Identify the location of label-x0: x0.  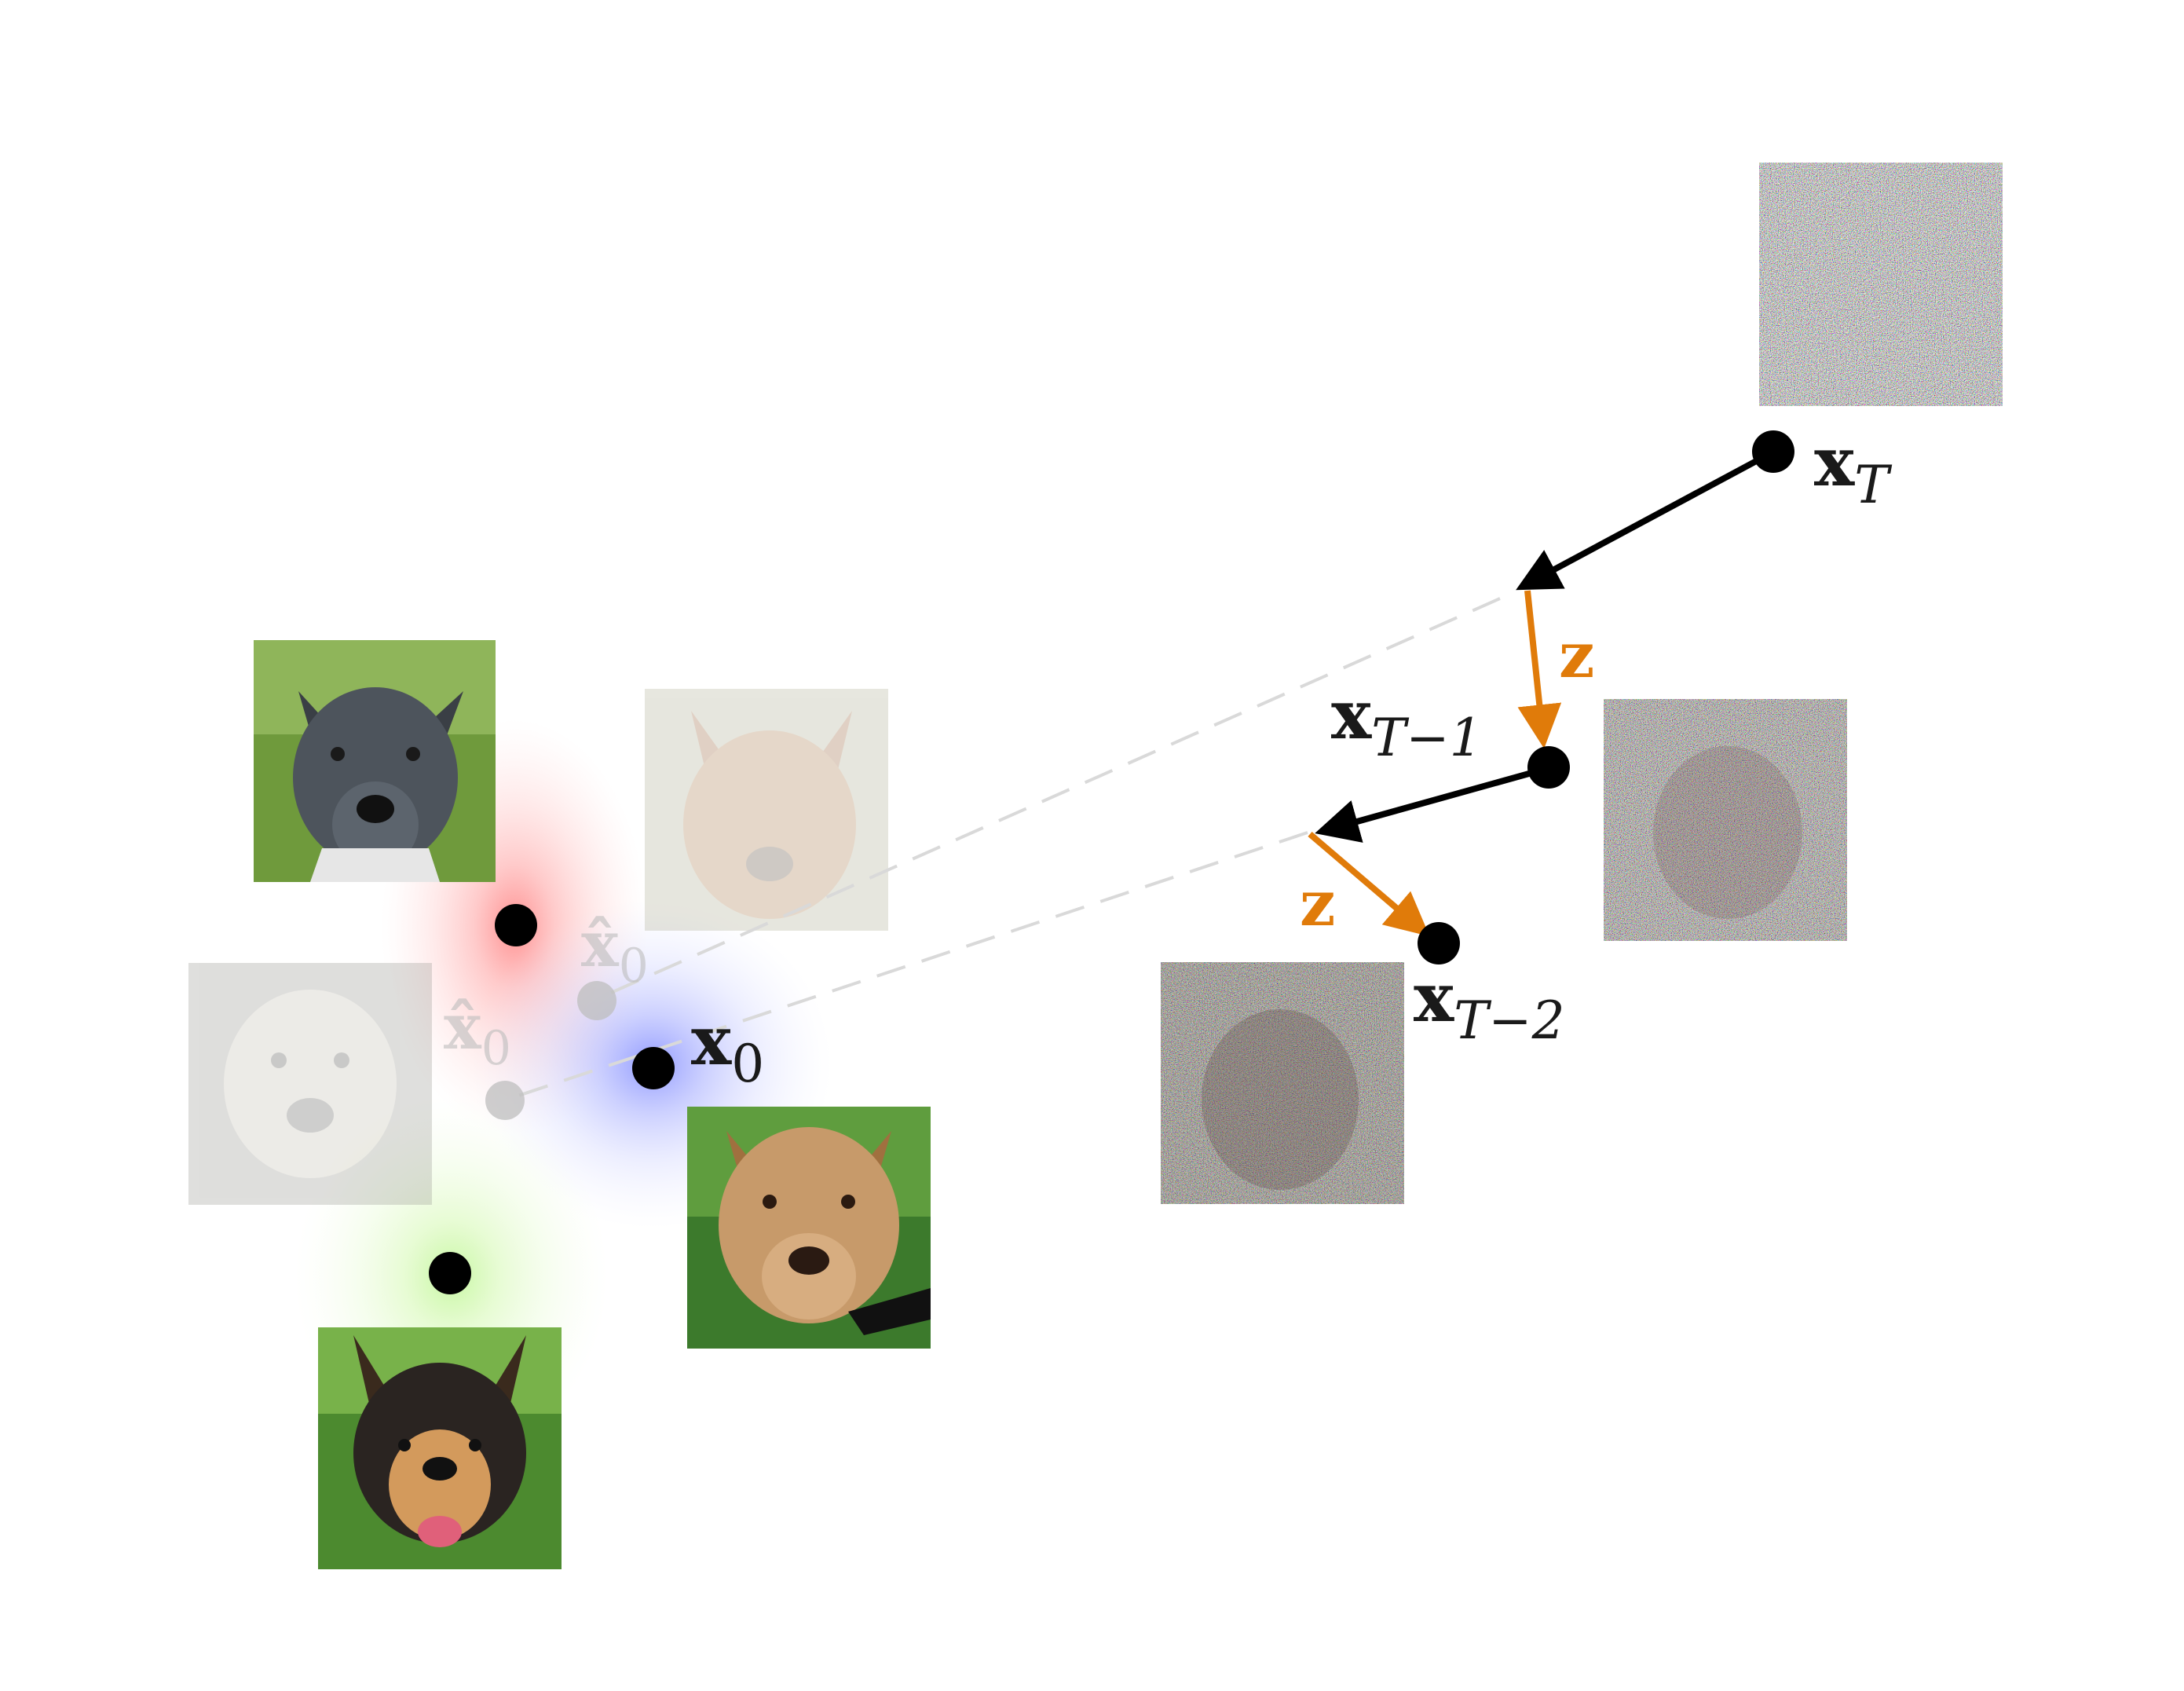
(727, 1047).